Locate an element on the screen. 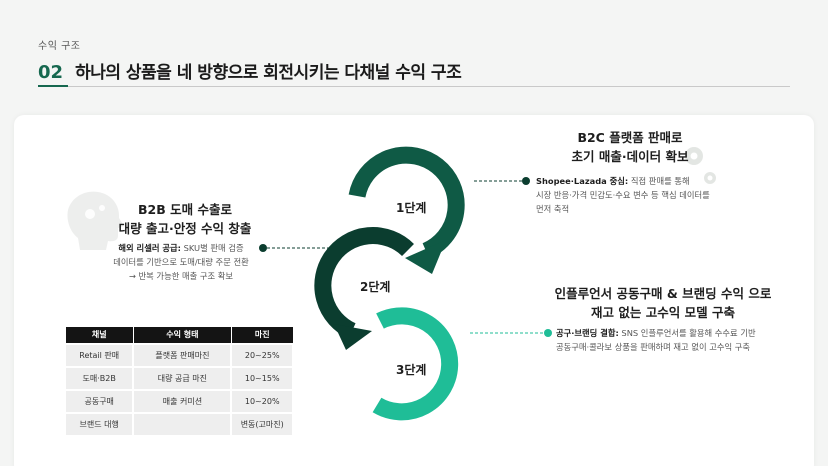 Image resolution: width=828 pixels, height=466 pixels. table-cell: 10~20% is located at coordinates (262, 401).